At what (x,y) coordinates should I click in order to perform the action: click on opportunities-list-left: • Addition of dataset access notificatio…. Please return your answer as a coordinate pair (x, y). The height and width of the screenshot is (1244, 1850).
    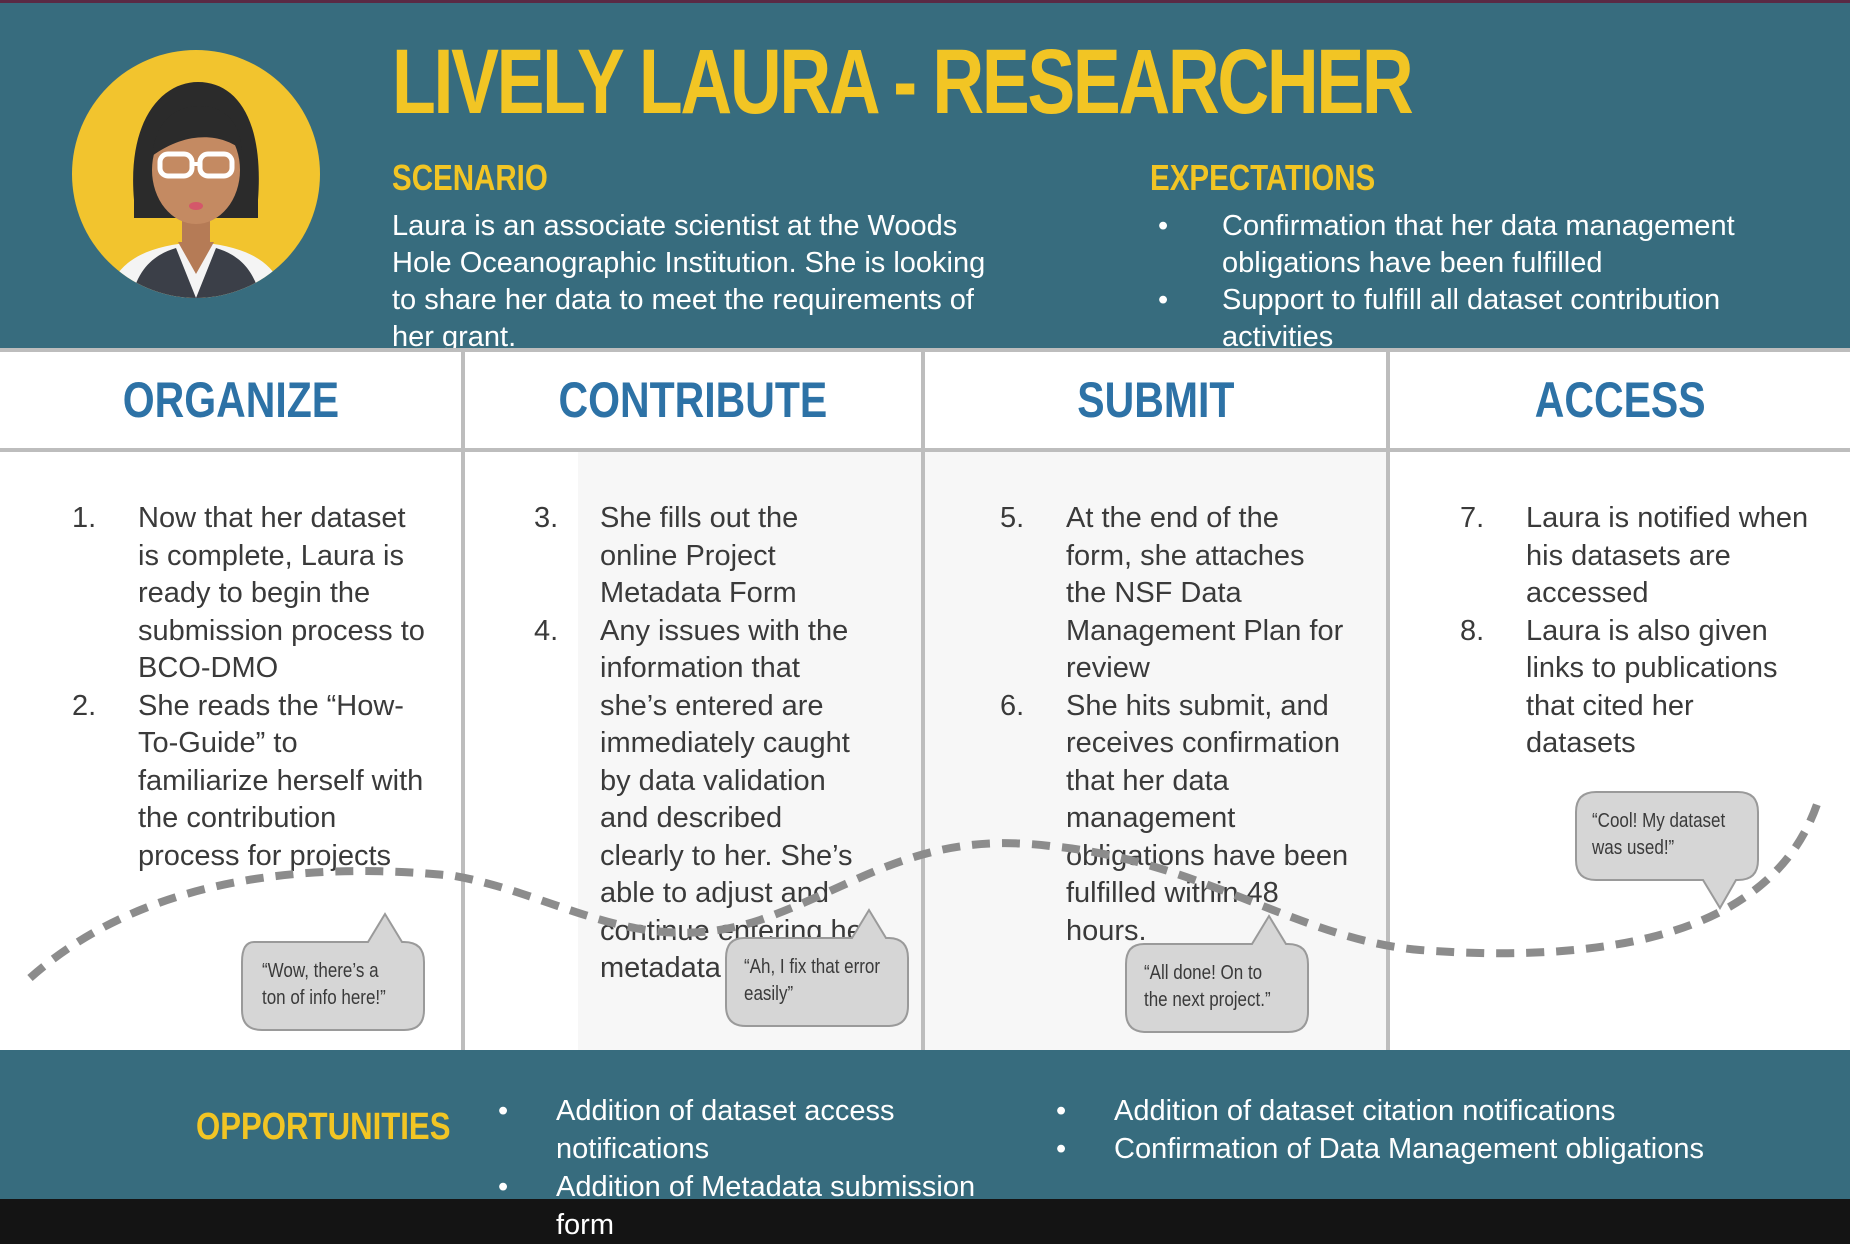
    Looking at the image, I should click on (748, 1168).